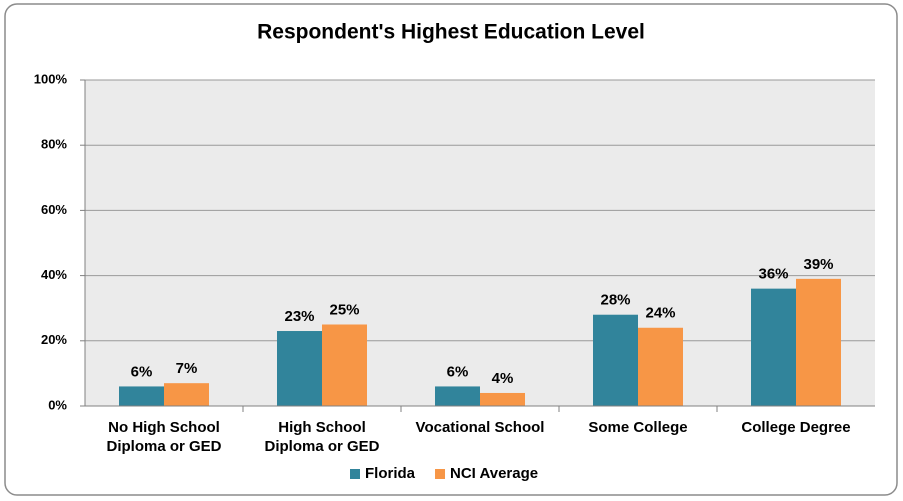 Image resolution: width=903 pixels, height=501 pixels. I want to click on x-tick-label: Vocational School, so click(480, 427).